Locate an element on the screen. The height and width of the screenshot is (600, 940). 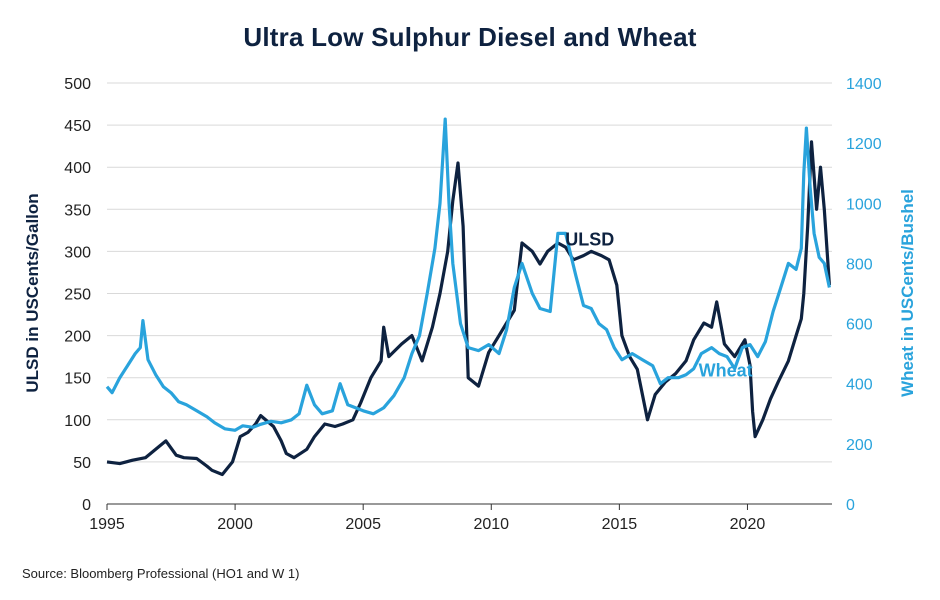
y-axis-left-label: ULSD in USCents/Gallon is located at coordinates (32, 292).